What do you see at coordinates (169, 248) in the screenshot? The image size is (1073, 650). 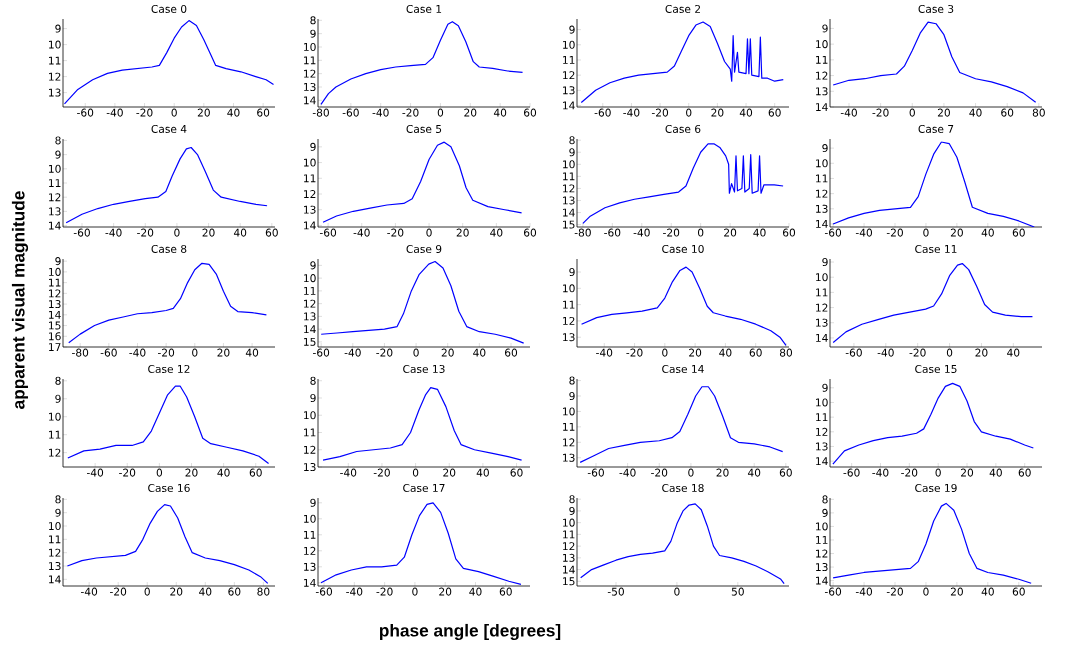 I see `chart-title: Case 8` at bounding box center [169, 248].